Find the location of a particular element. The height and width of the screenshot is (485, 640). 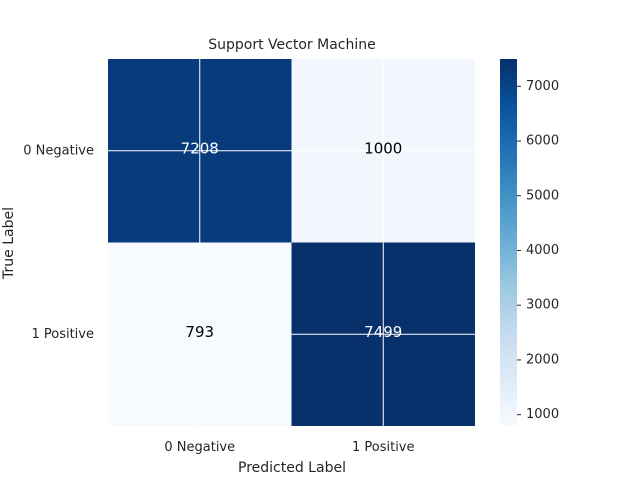

heatmap-cell-labels: 7208 1000 793 7499 is located at coordinates (292, 240).